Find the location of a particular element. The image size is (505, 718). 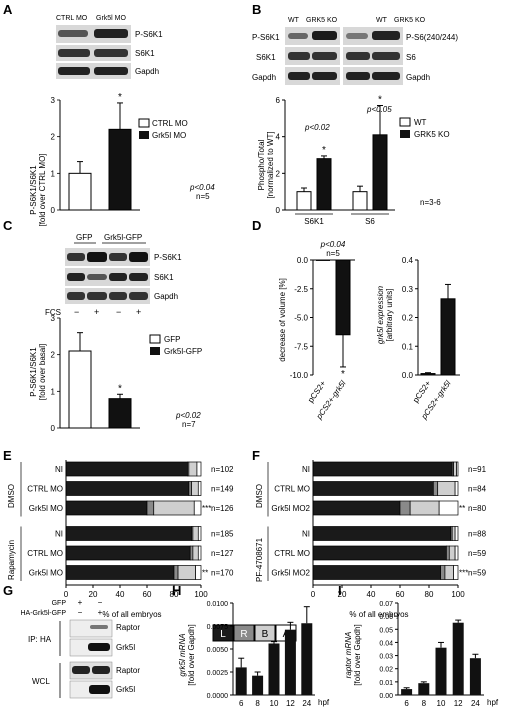

panel-letter-g: G is located at coordinates (8, 590).